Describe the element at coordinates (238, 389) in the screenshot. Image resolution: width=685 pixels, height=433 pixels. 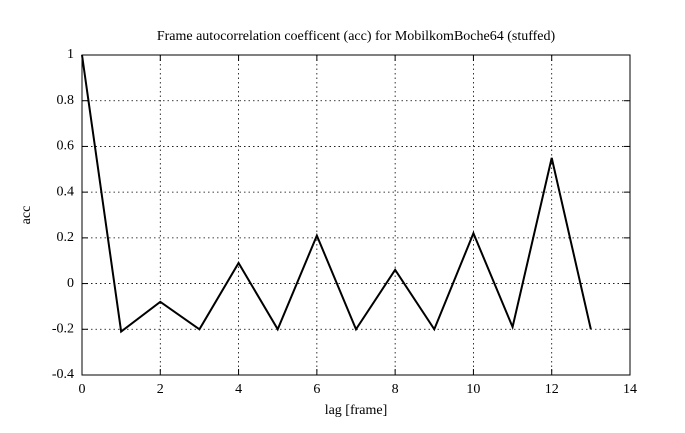
I see `x-tick-label: 4` at that location.